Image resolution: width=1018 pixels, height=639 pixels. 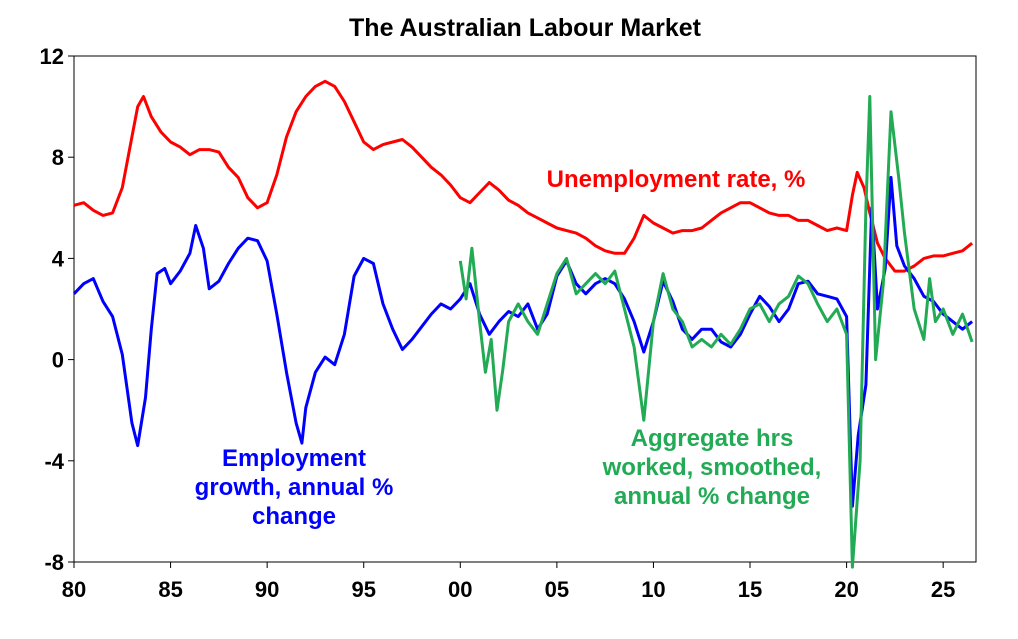 I want to click on x-tick-label: 80, so click(x=74, y=589).